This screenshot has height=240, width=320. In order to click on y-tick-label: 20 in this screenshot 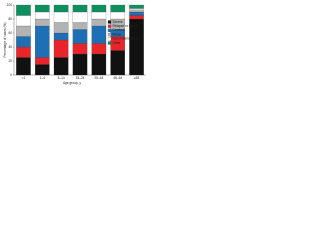, I will do `click(10, 61)`.